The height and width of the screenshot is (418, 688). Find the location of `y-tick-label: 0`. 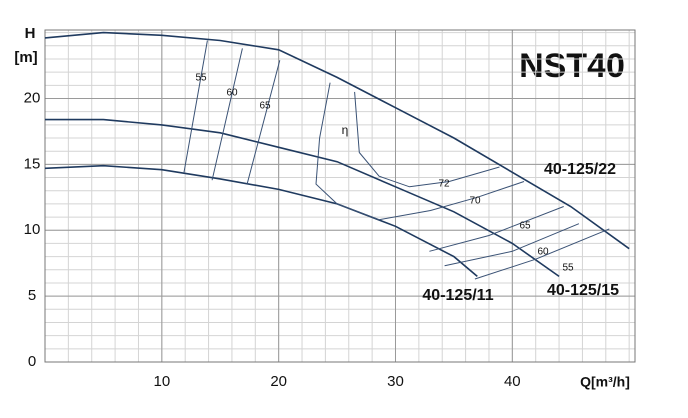

y-tick-label: 0 is located at coordinates (32, 361).